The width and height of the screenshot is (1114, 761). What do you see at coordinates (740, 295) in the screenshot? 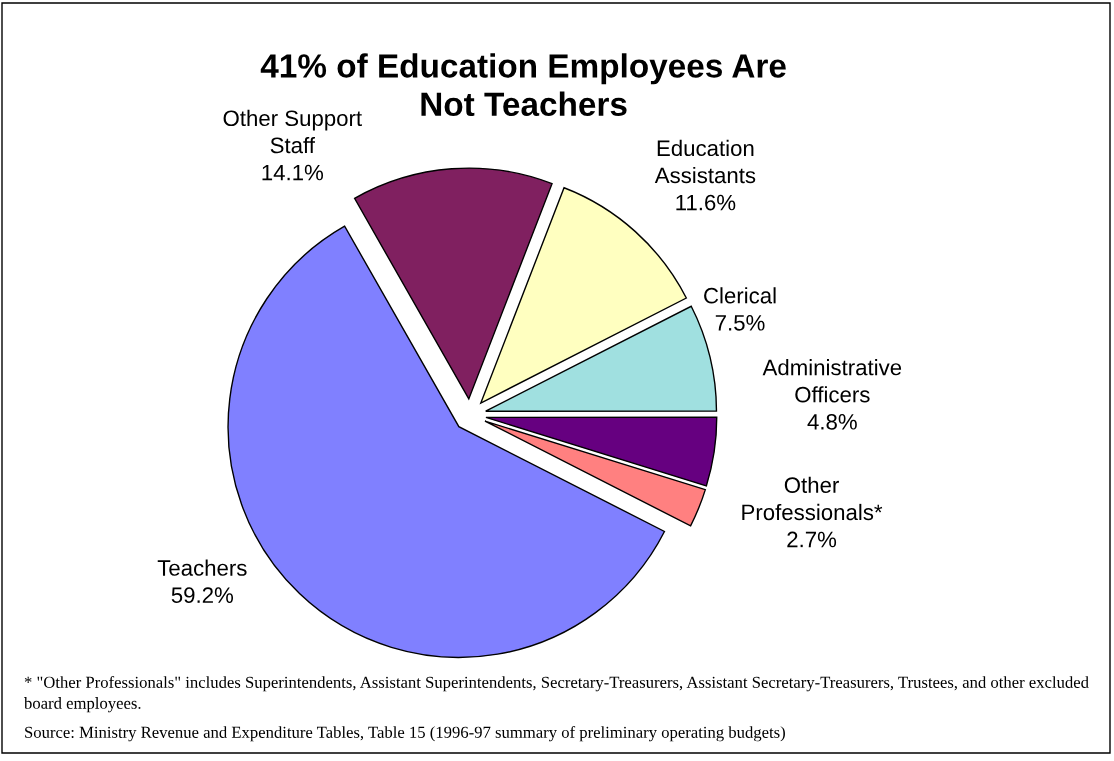
I see `slice-label: Clerical` at bounding box center [740, 295].